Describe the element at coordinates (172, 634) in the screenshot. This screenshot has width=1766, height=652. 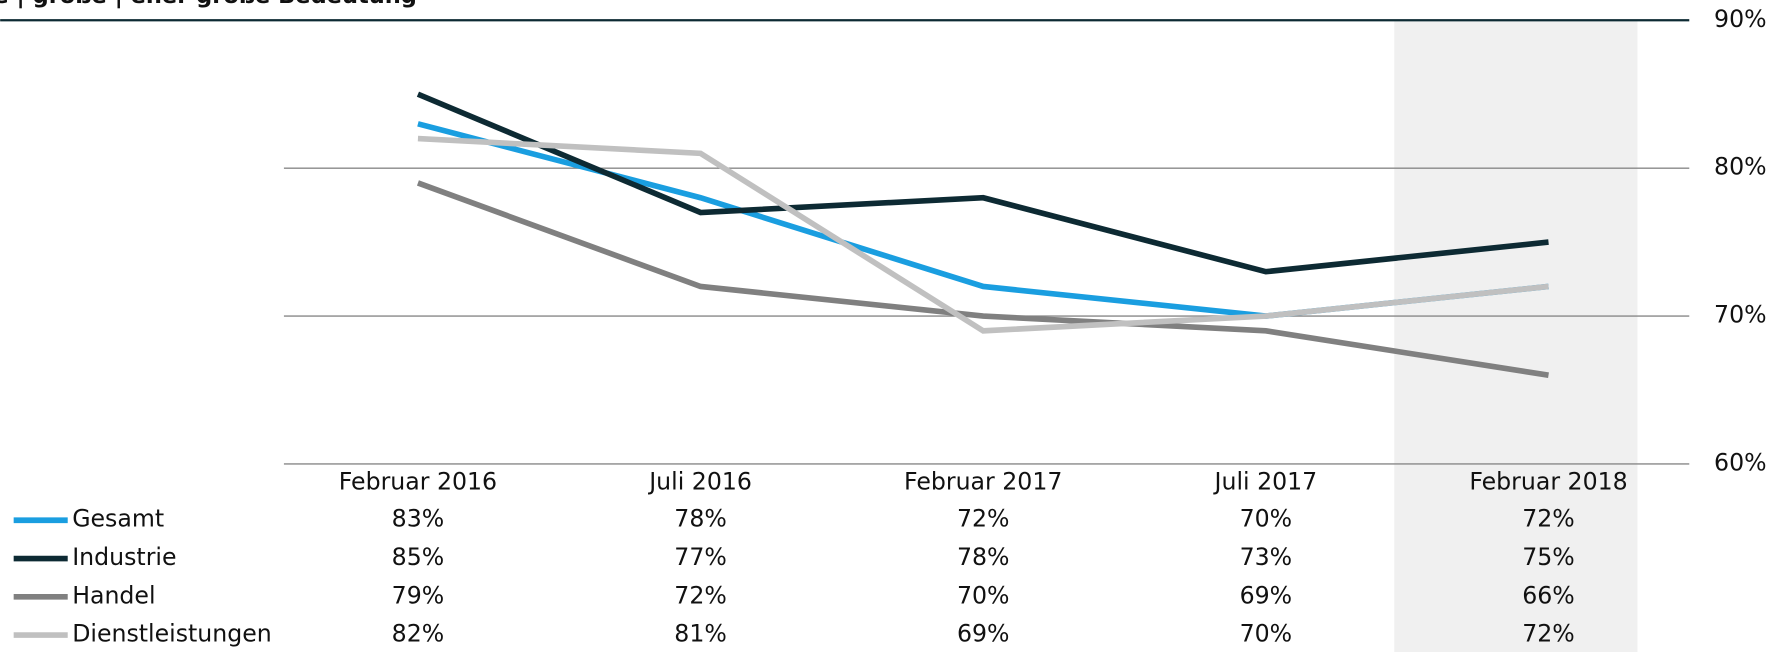
I see `legend-label: Dienstleistungen` at that location.